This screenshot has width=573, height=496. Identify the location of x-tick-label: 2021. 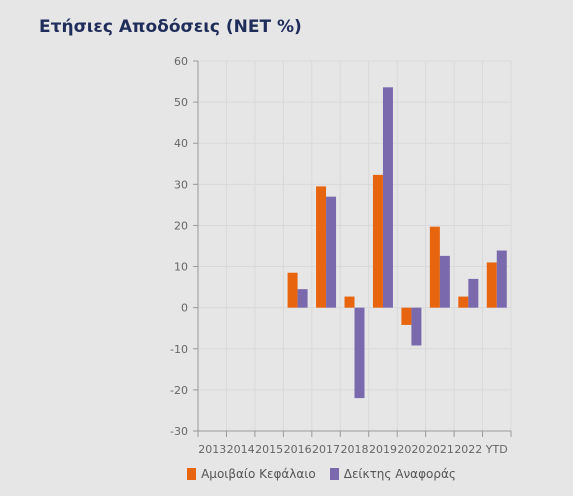
(440, 449).